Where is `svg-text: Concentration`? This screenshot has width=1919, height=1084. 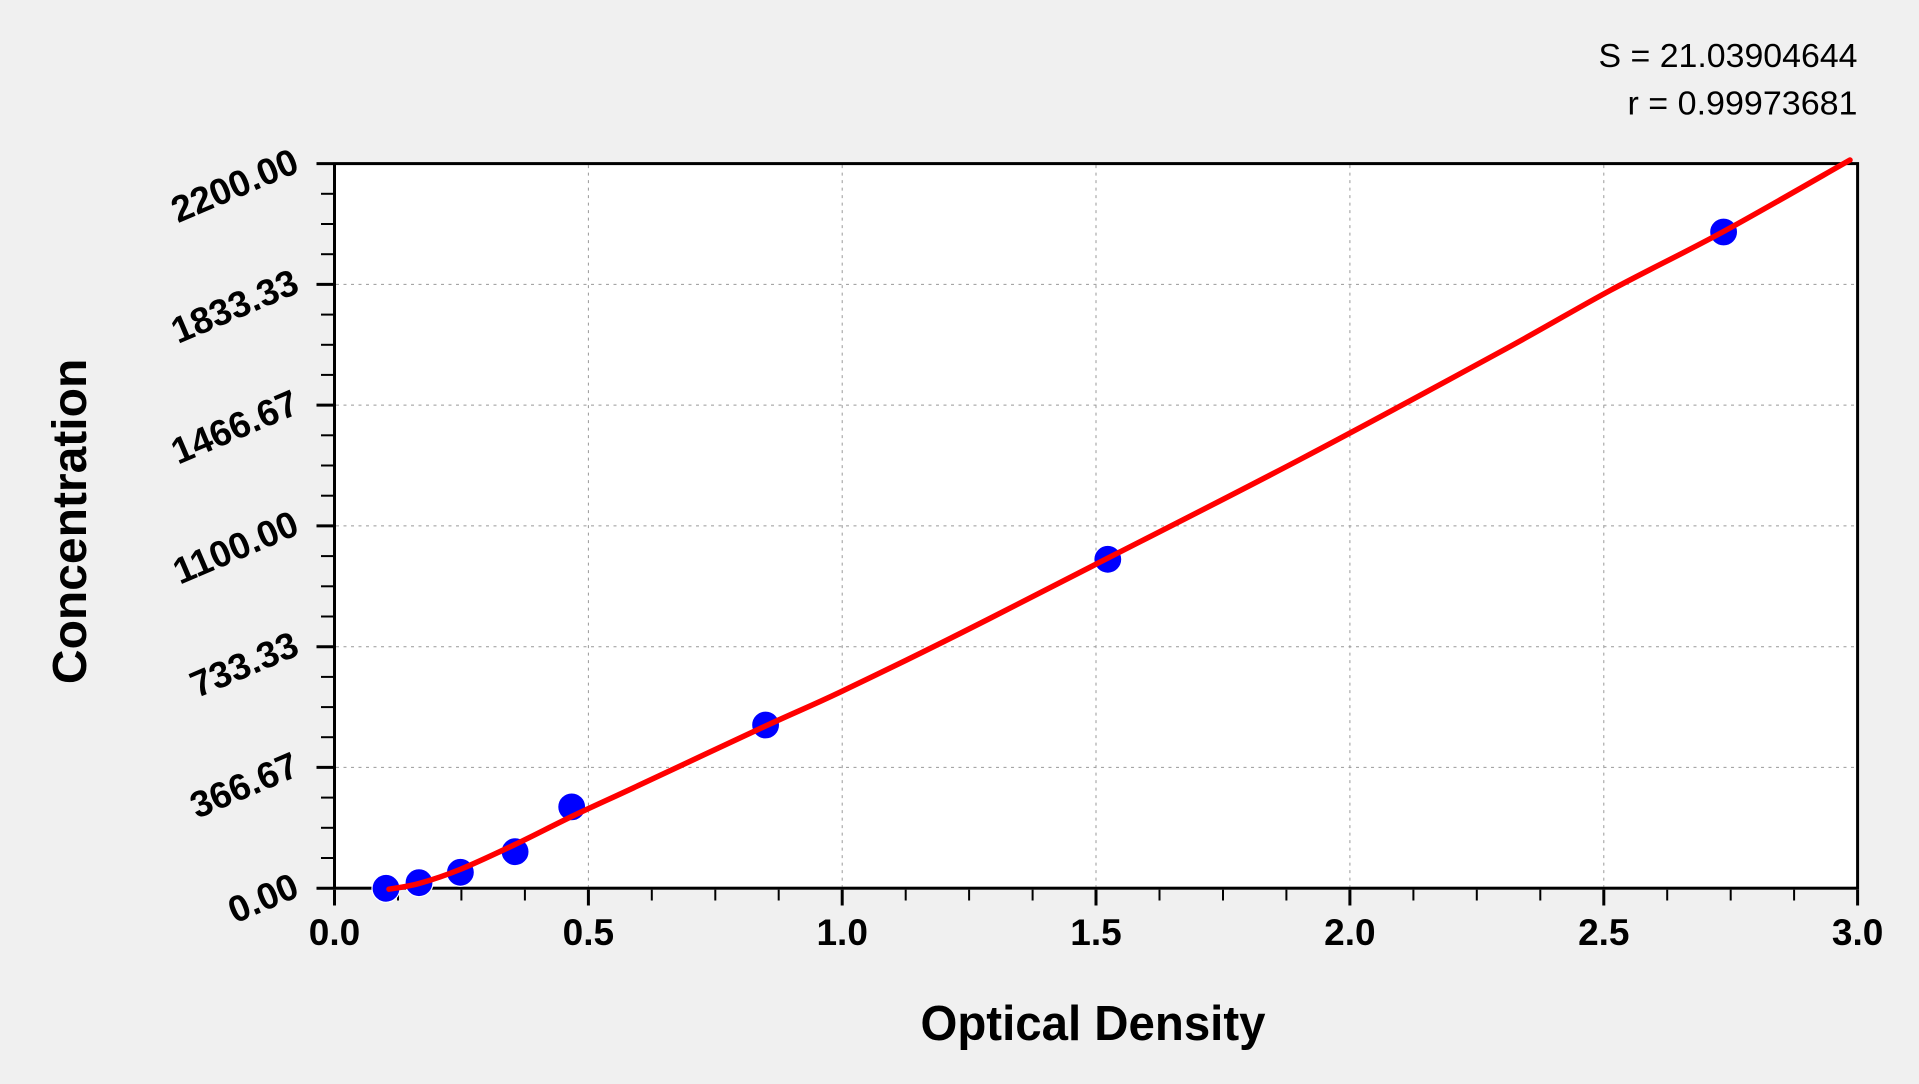
svg-text: Concentration is located at coordinates (70, 521).